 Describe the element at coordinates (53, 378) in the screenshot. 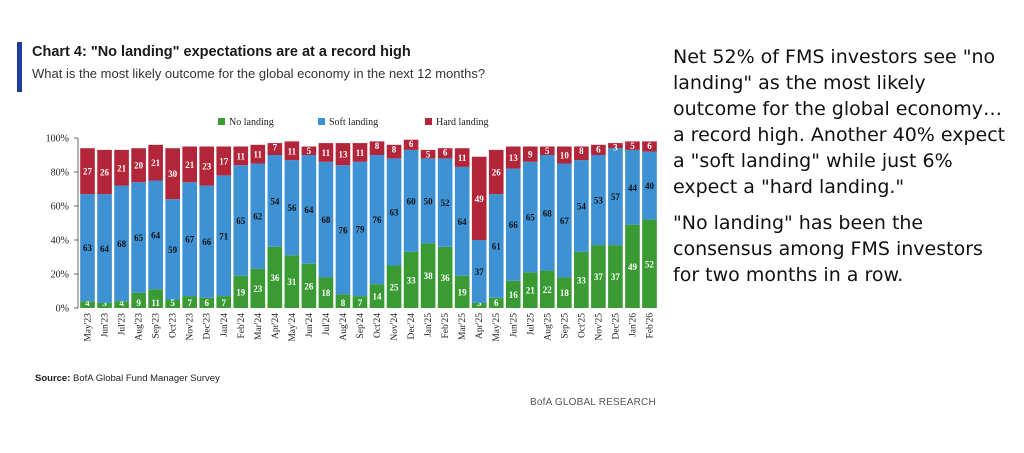

I see `source-label: Source:` at that location.